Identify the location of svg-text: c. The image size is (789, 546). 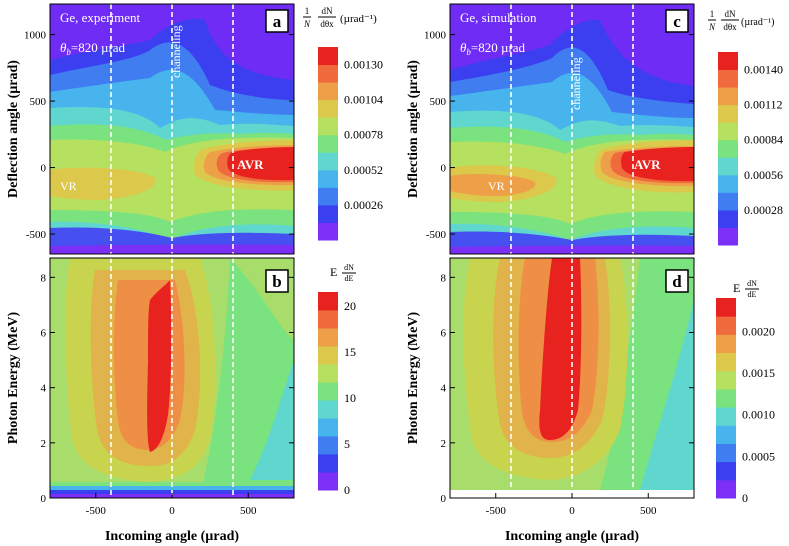
(677, 21).